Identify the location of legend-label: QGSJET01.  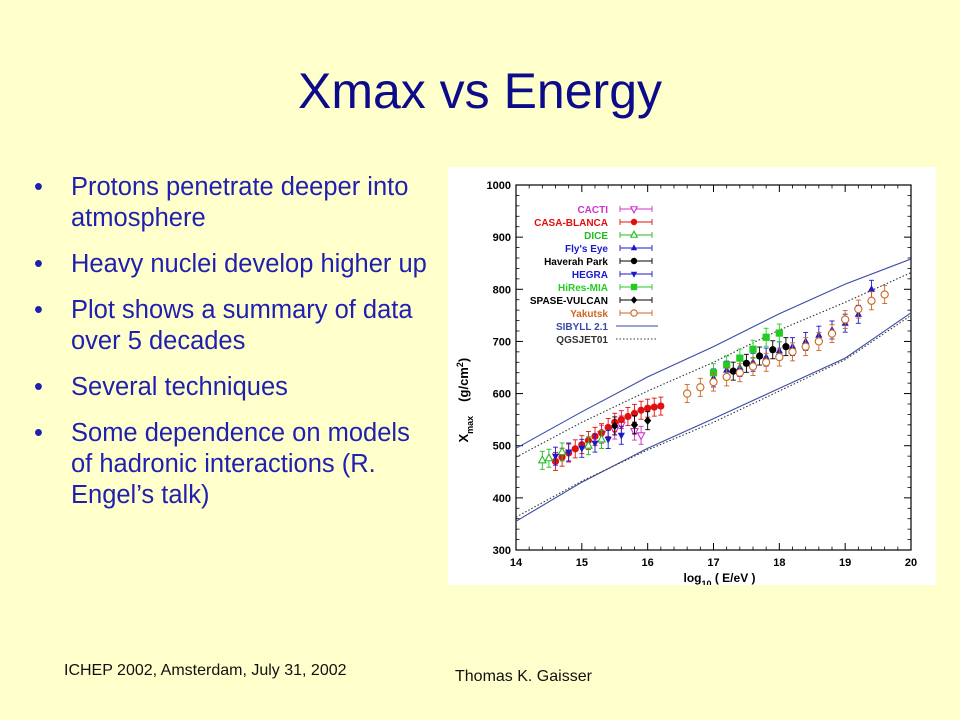
(582, 340).